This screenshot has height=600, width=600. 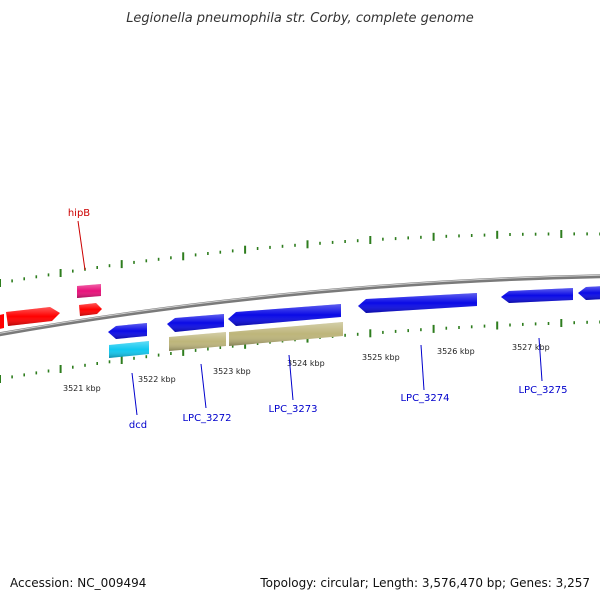 I want to click on gene-arrow-LPC_3272-gloss, so click(x=197, y=341).